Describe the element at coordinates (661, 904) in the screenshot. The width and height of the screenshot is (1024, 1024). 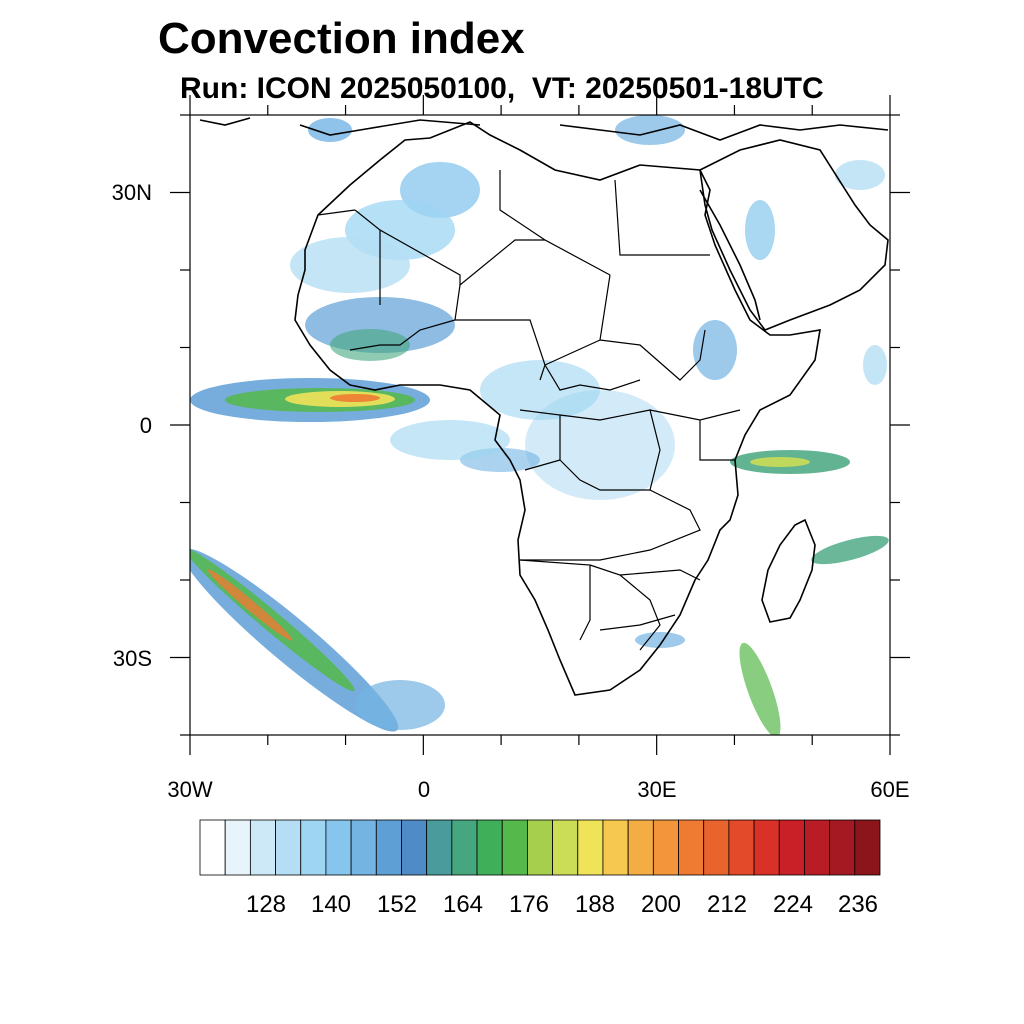
I see `colorbar-label: 200` at that location.